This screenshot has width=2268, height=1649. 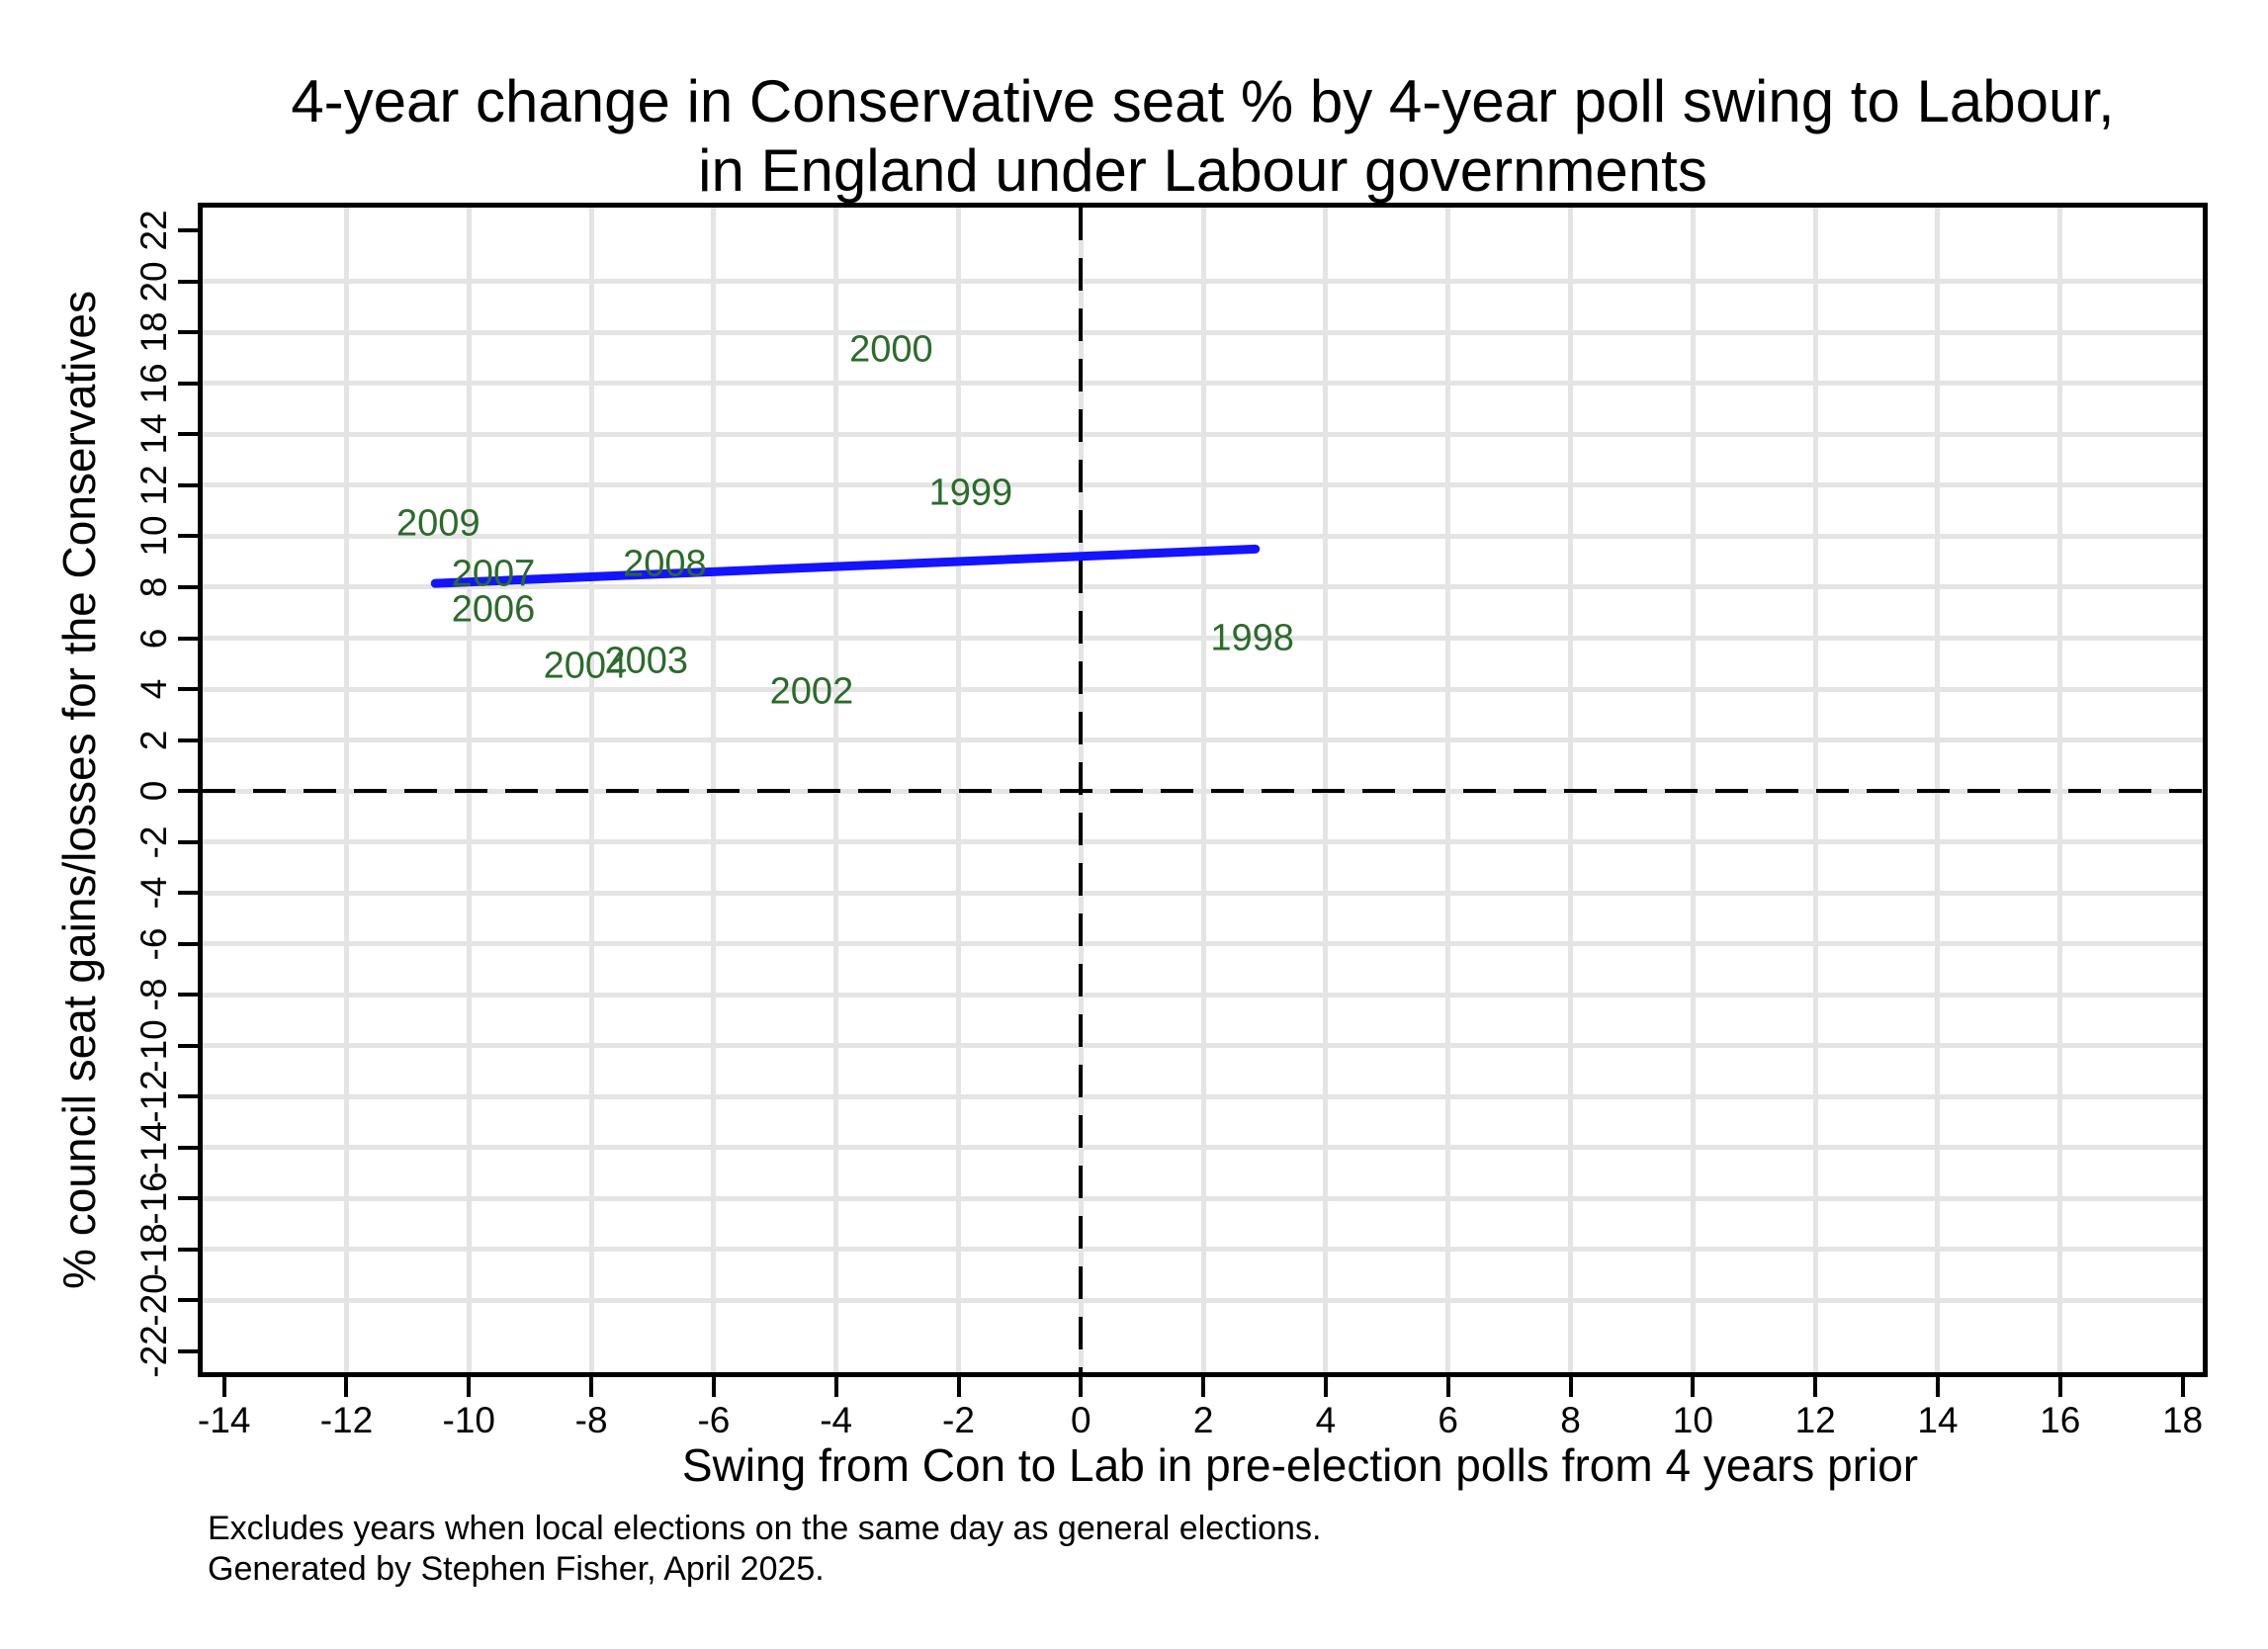 I want to click on data-point-year-label: 1998, so click(x=1252, y=637).